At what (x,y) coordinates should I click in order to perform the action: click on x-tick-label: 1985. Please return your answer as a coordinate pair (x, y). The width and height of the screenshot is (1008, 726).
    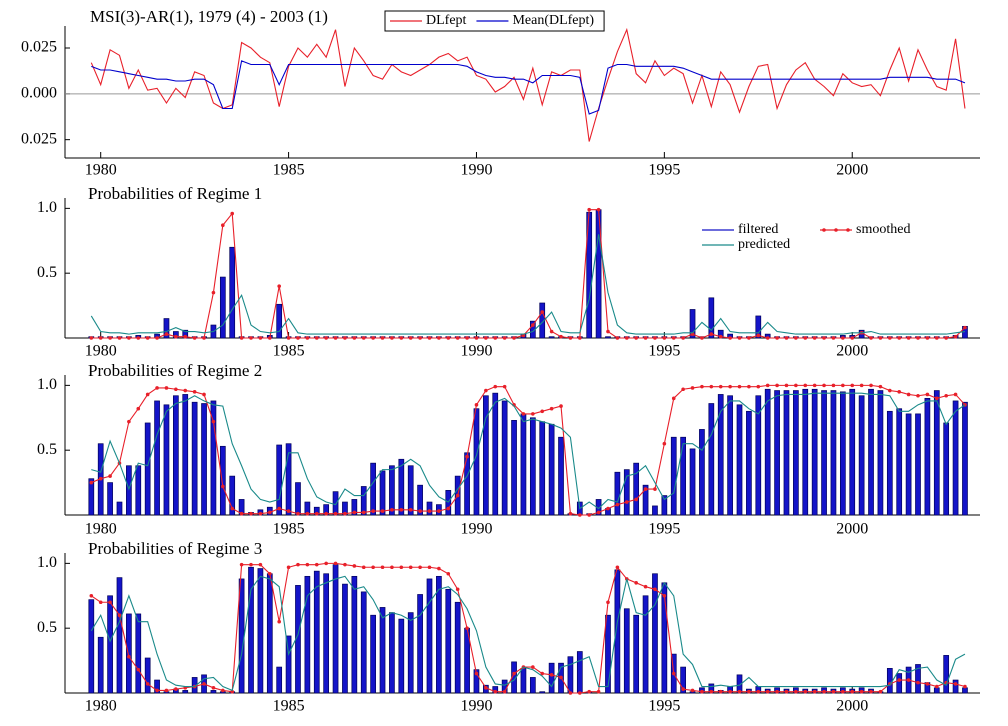
    Looking at the image, I should click on (289, 706).